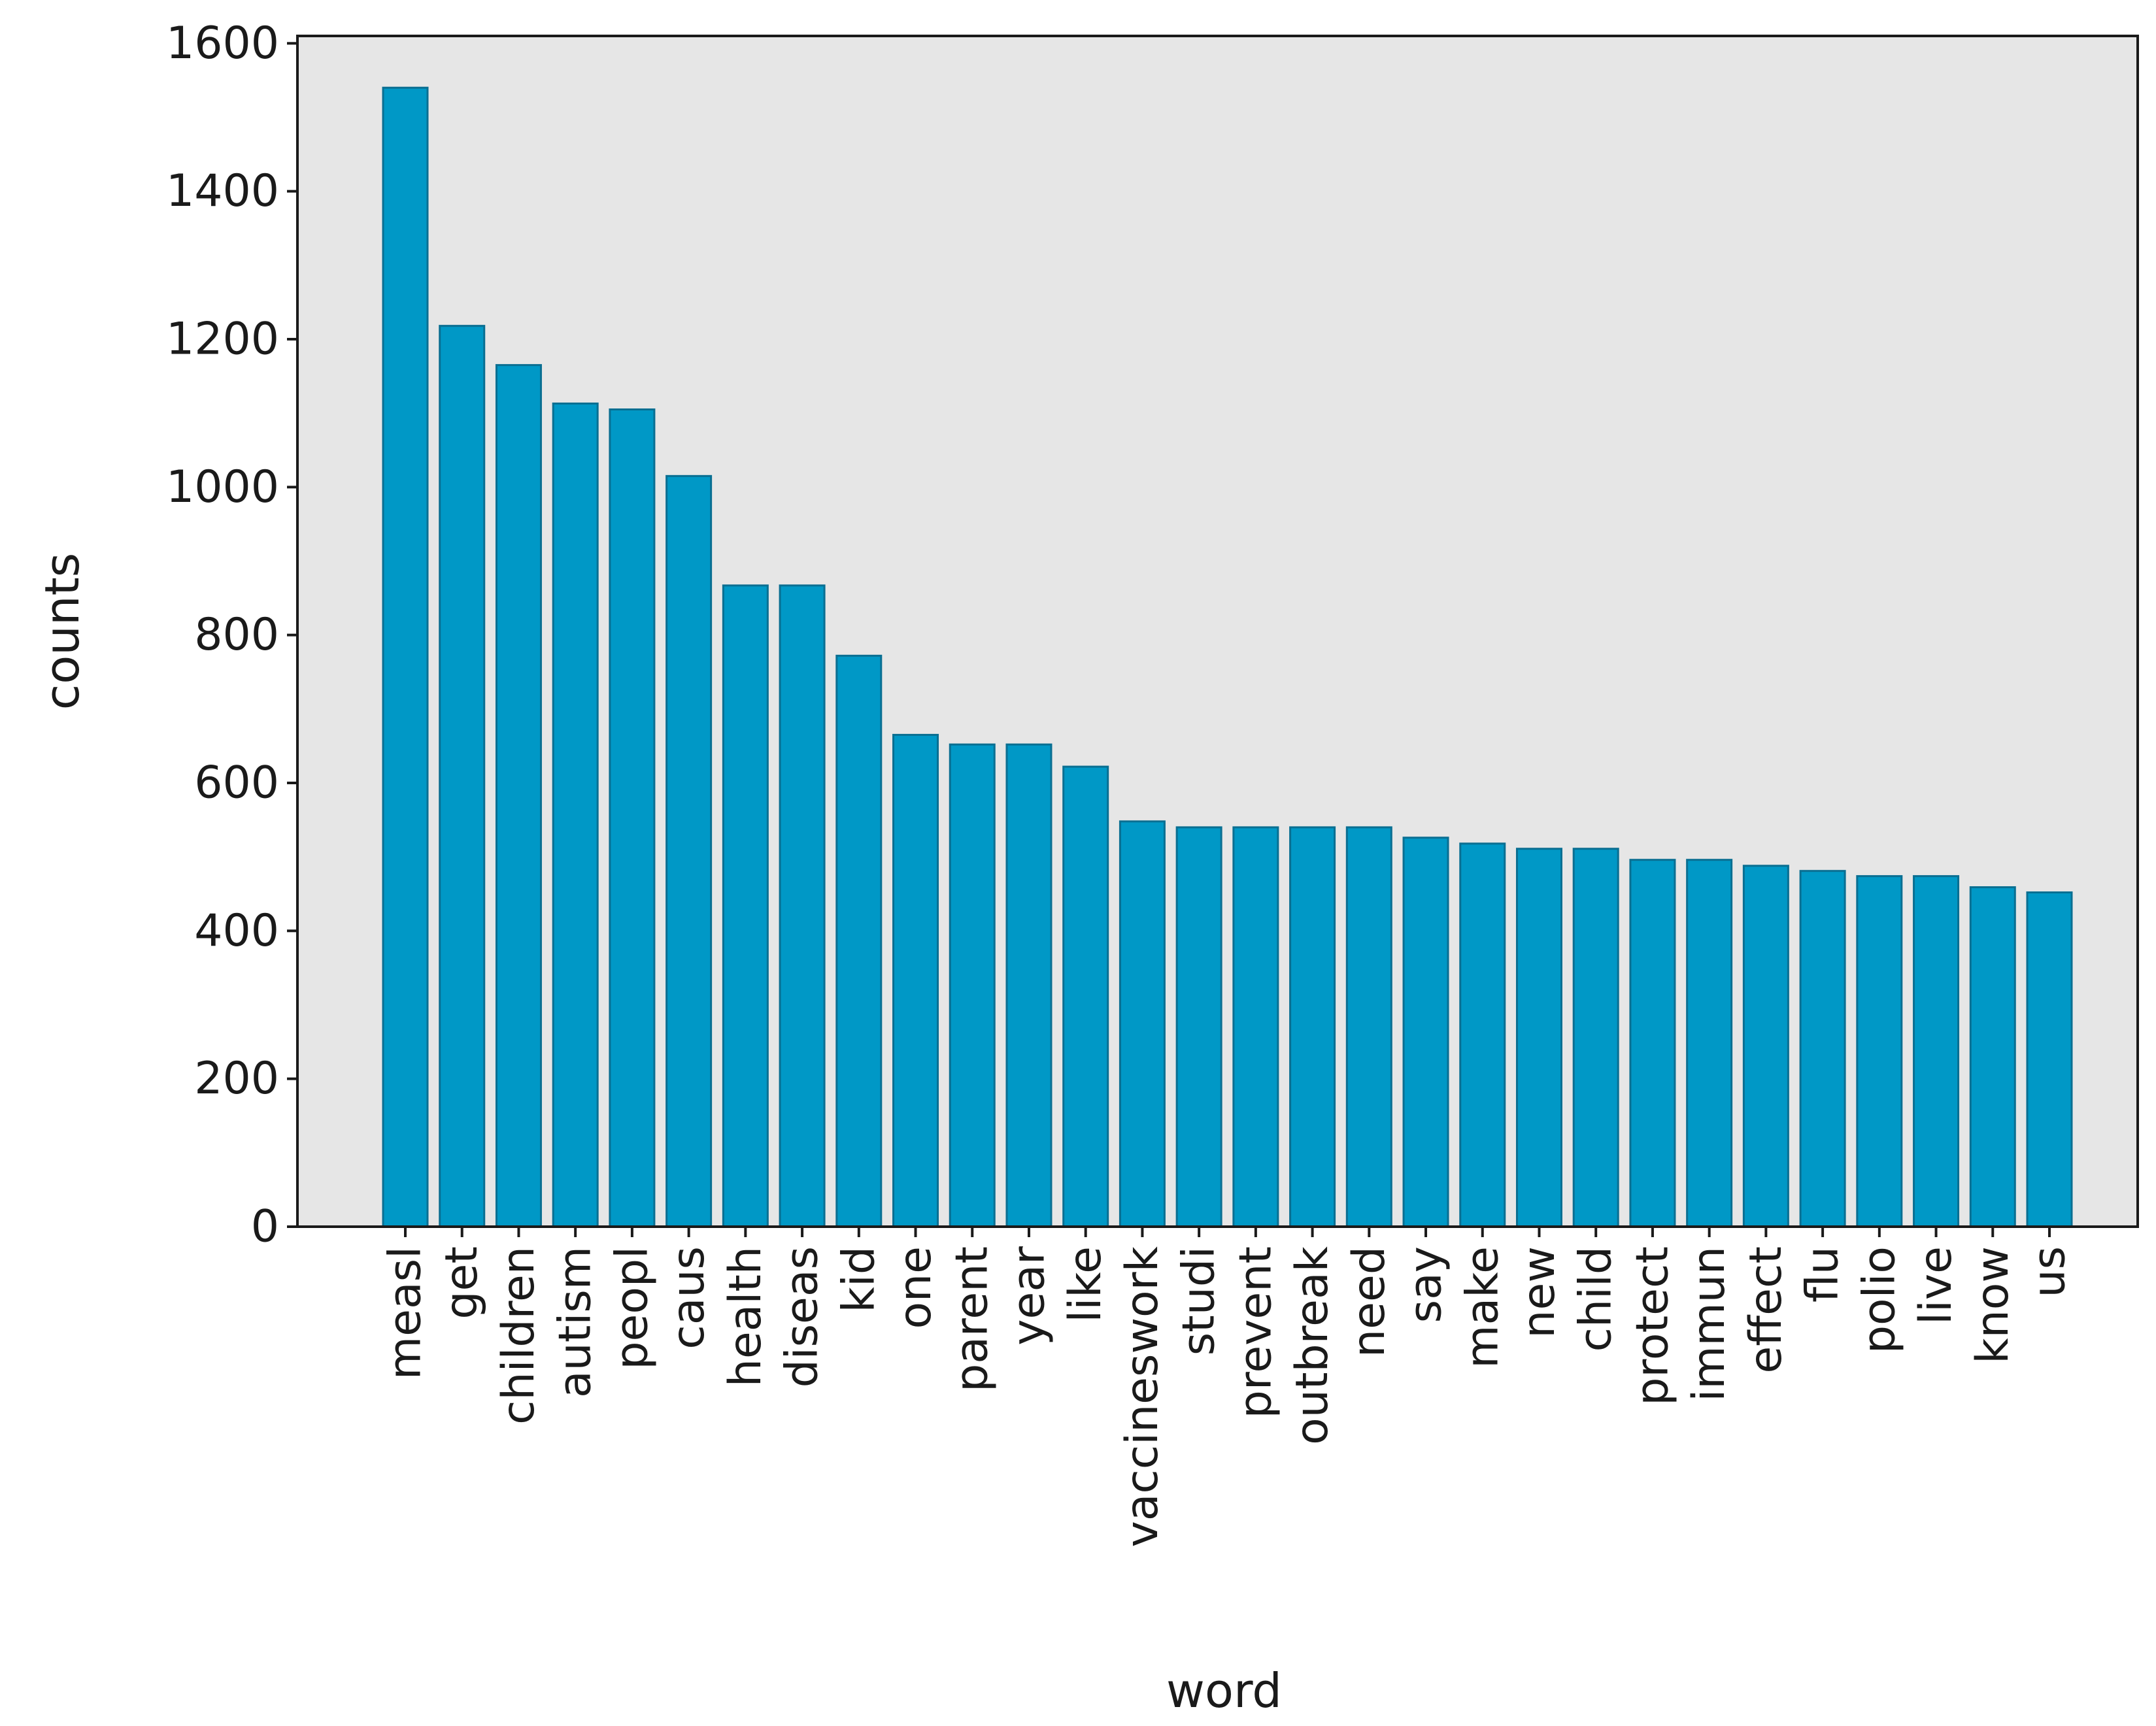 The height and width of the screenshot is (1726, 2156). What do you see at coordinates (1766, 1310) in the screenshot?
I see `x-tick-label-effect: effect` at bounding box center [1766, 1310].